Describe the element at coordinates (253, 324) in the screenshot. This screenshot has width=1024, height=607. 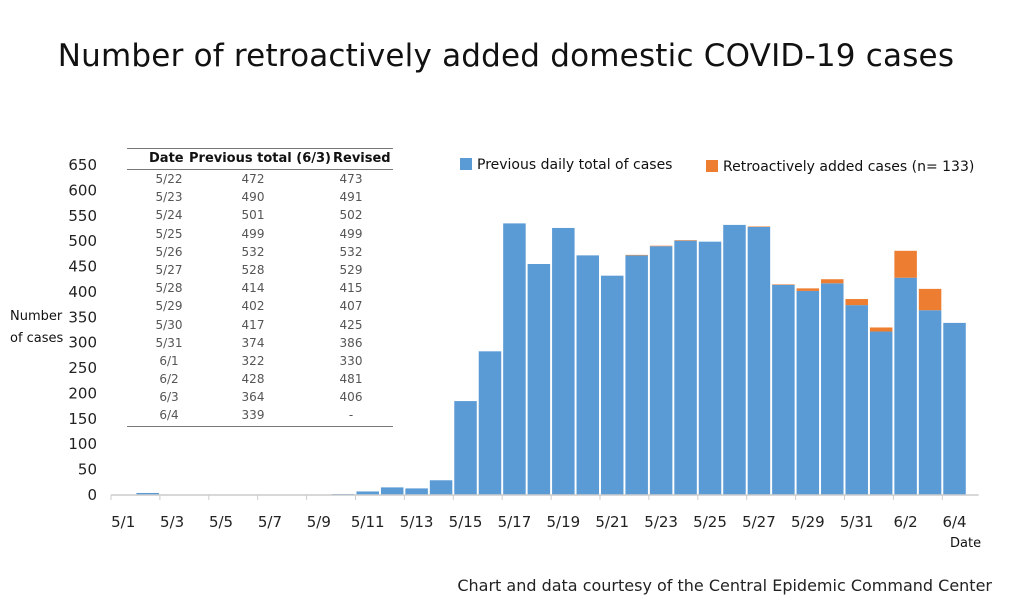
I see `inset-cell-previous: 417` at that location.